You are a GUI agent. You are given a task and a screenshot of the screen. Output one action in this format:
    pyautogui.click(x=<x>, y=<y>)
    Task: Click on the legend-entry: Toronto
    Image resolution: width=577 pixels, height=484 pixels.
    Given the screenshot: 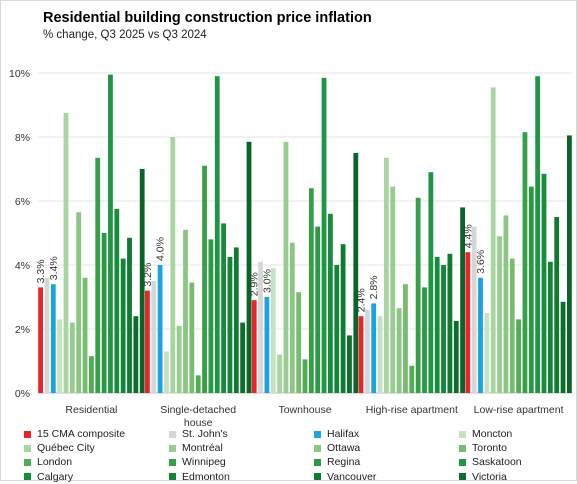 What is the action you would take?
    pyautogui.click(x=516, y=448)
    